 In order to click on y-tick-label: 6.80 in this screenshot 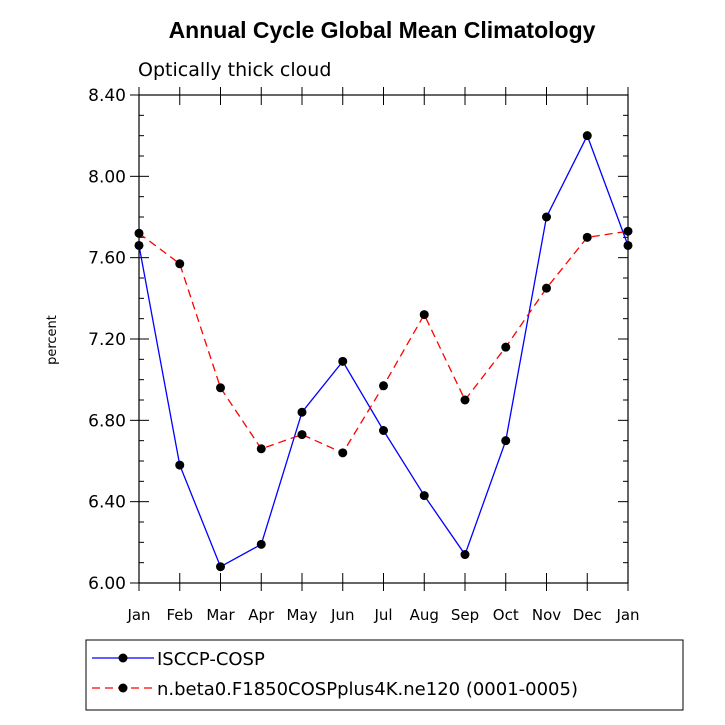, I will do `click(107, 421)`.